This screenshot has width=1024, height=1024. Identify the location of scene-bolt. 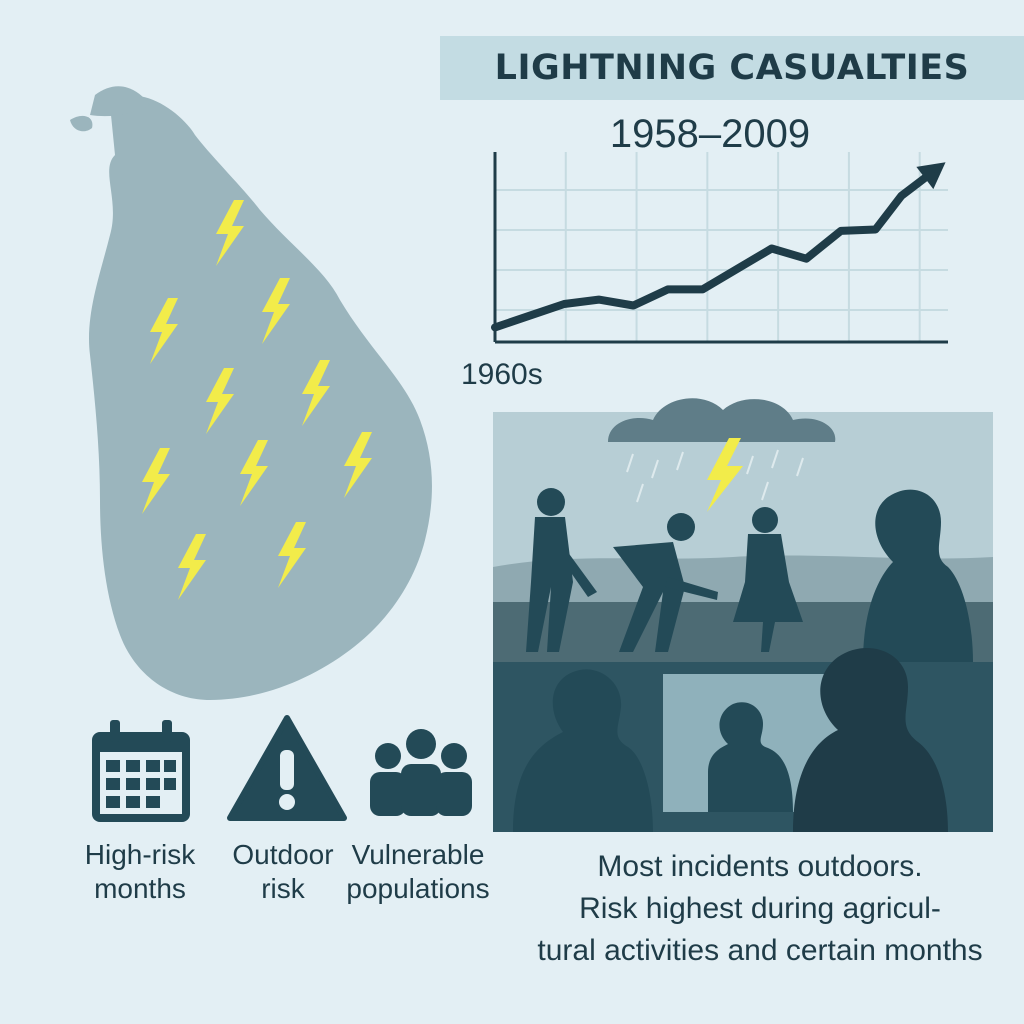
(725, 475).